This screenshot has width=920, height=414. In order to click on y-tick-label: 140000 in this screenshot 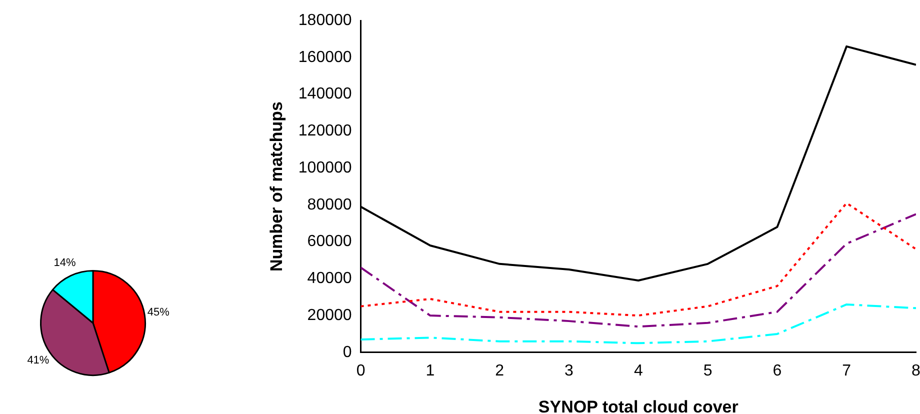, I will do `click(325, 94)`.